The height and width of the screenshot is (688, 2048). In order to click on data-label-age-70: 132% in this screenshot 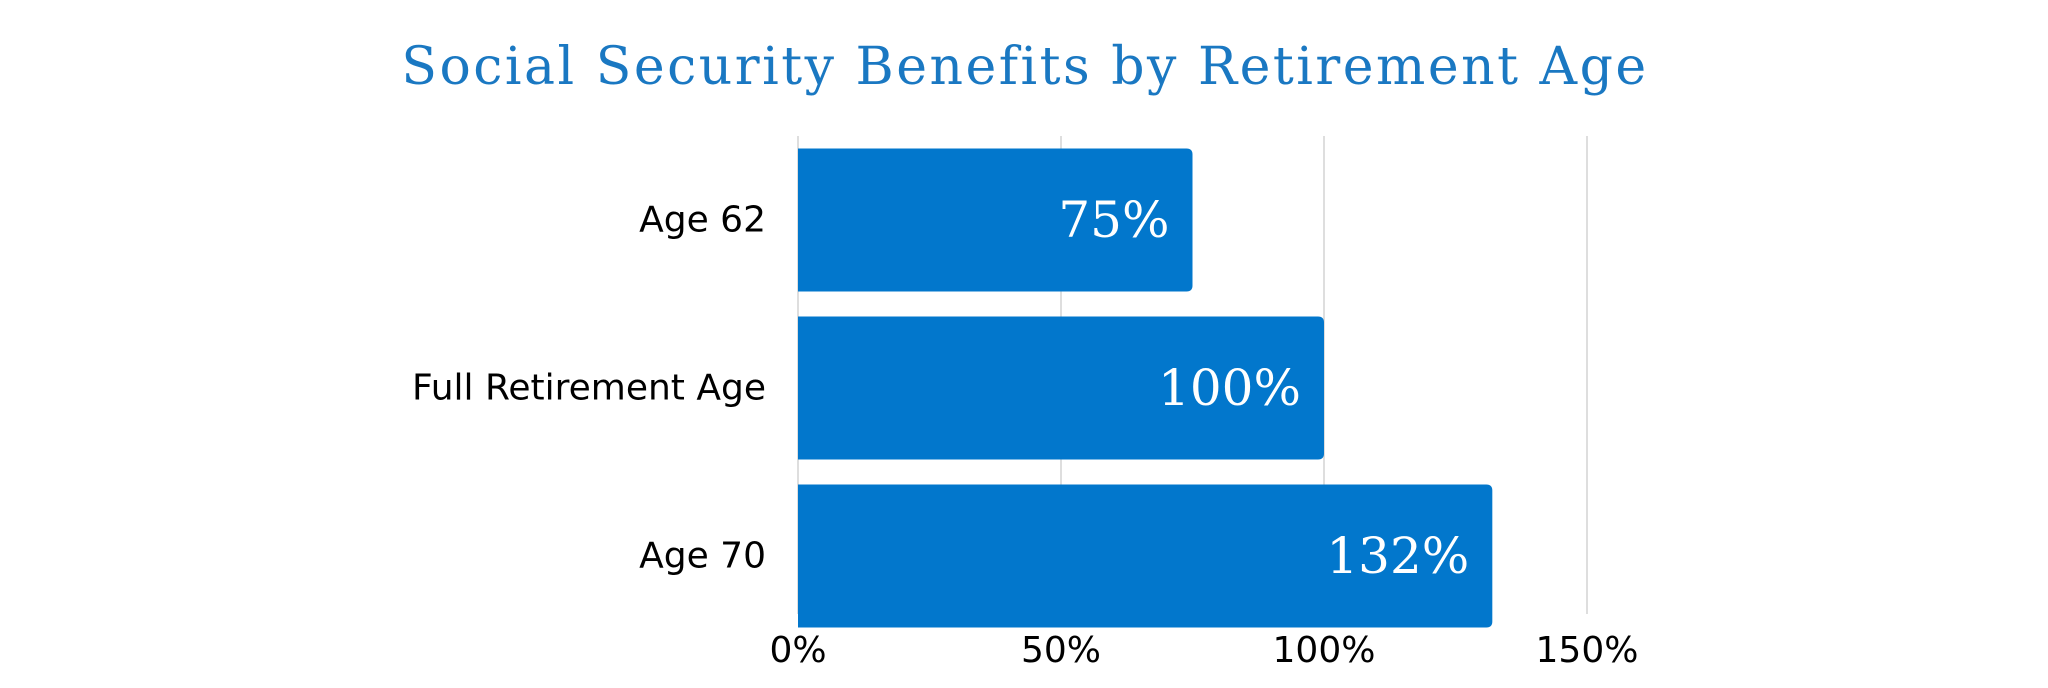, I will do `click(1397, 556)`.